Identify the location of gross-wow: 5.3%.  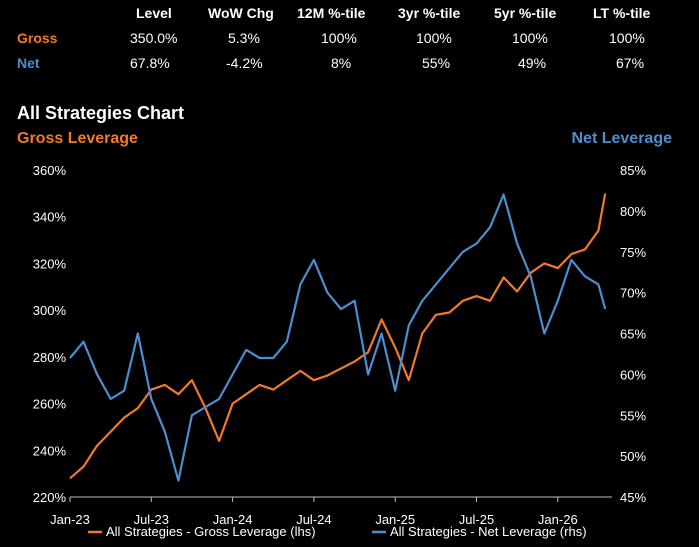
(244, 38).